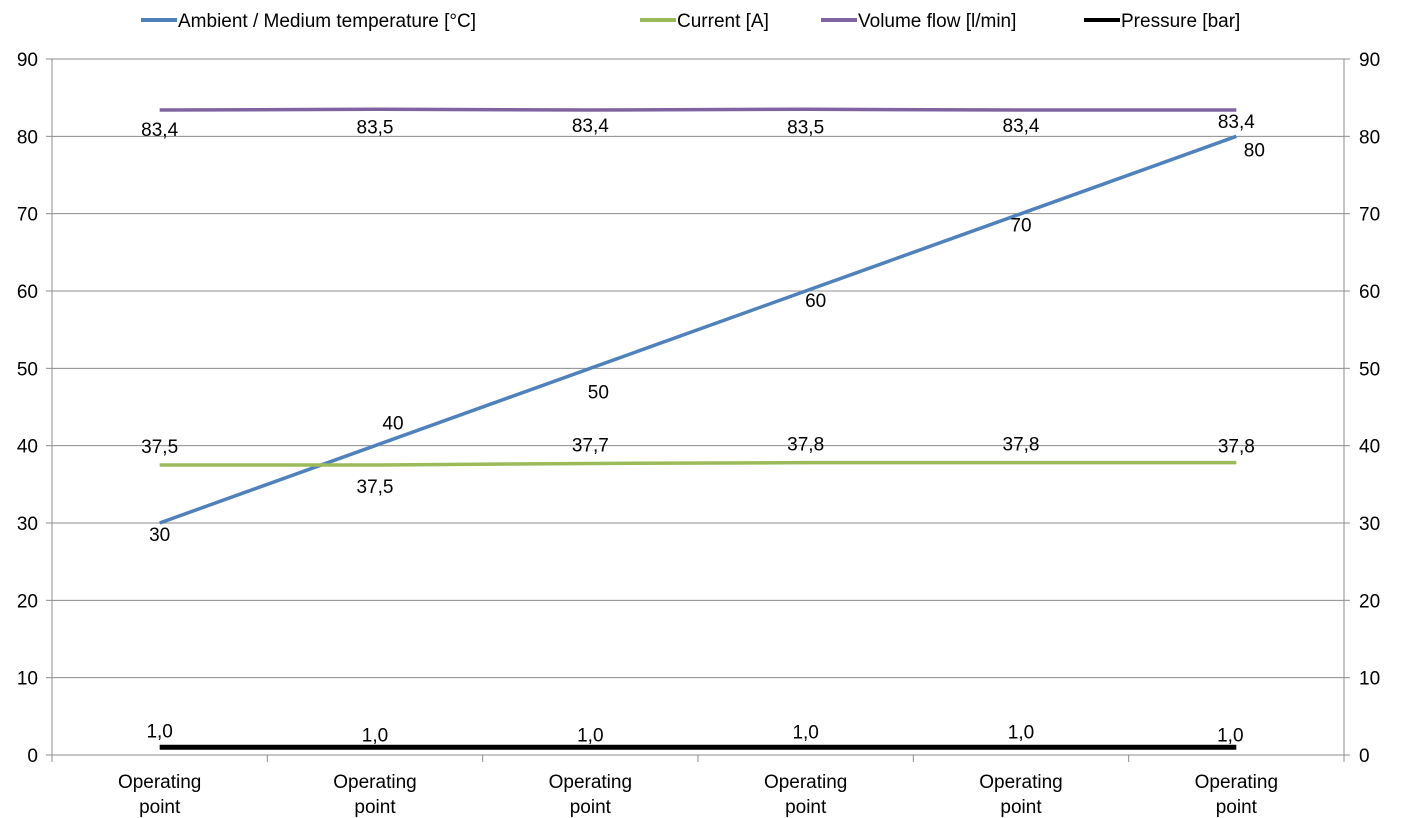 This screenshot has height=818, width=1406. Describe the element at coordinates (27, 524) in the screenshot. I see `y-tick-label: 30` at that location.